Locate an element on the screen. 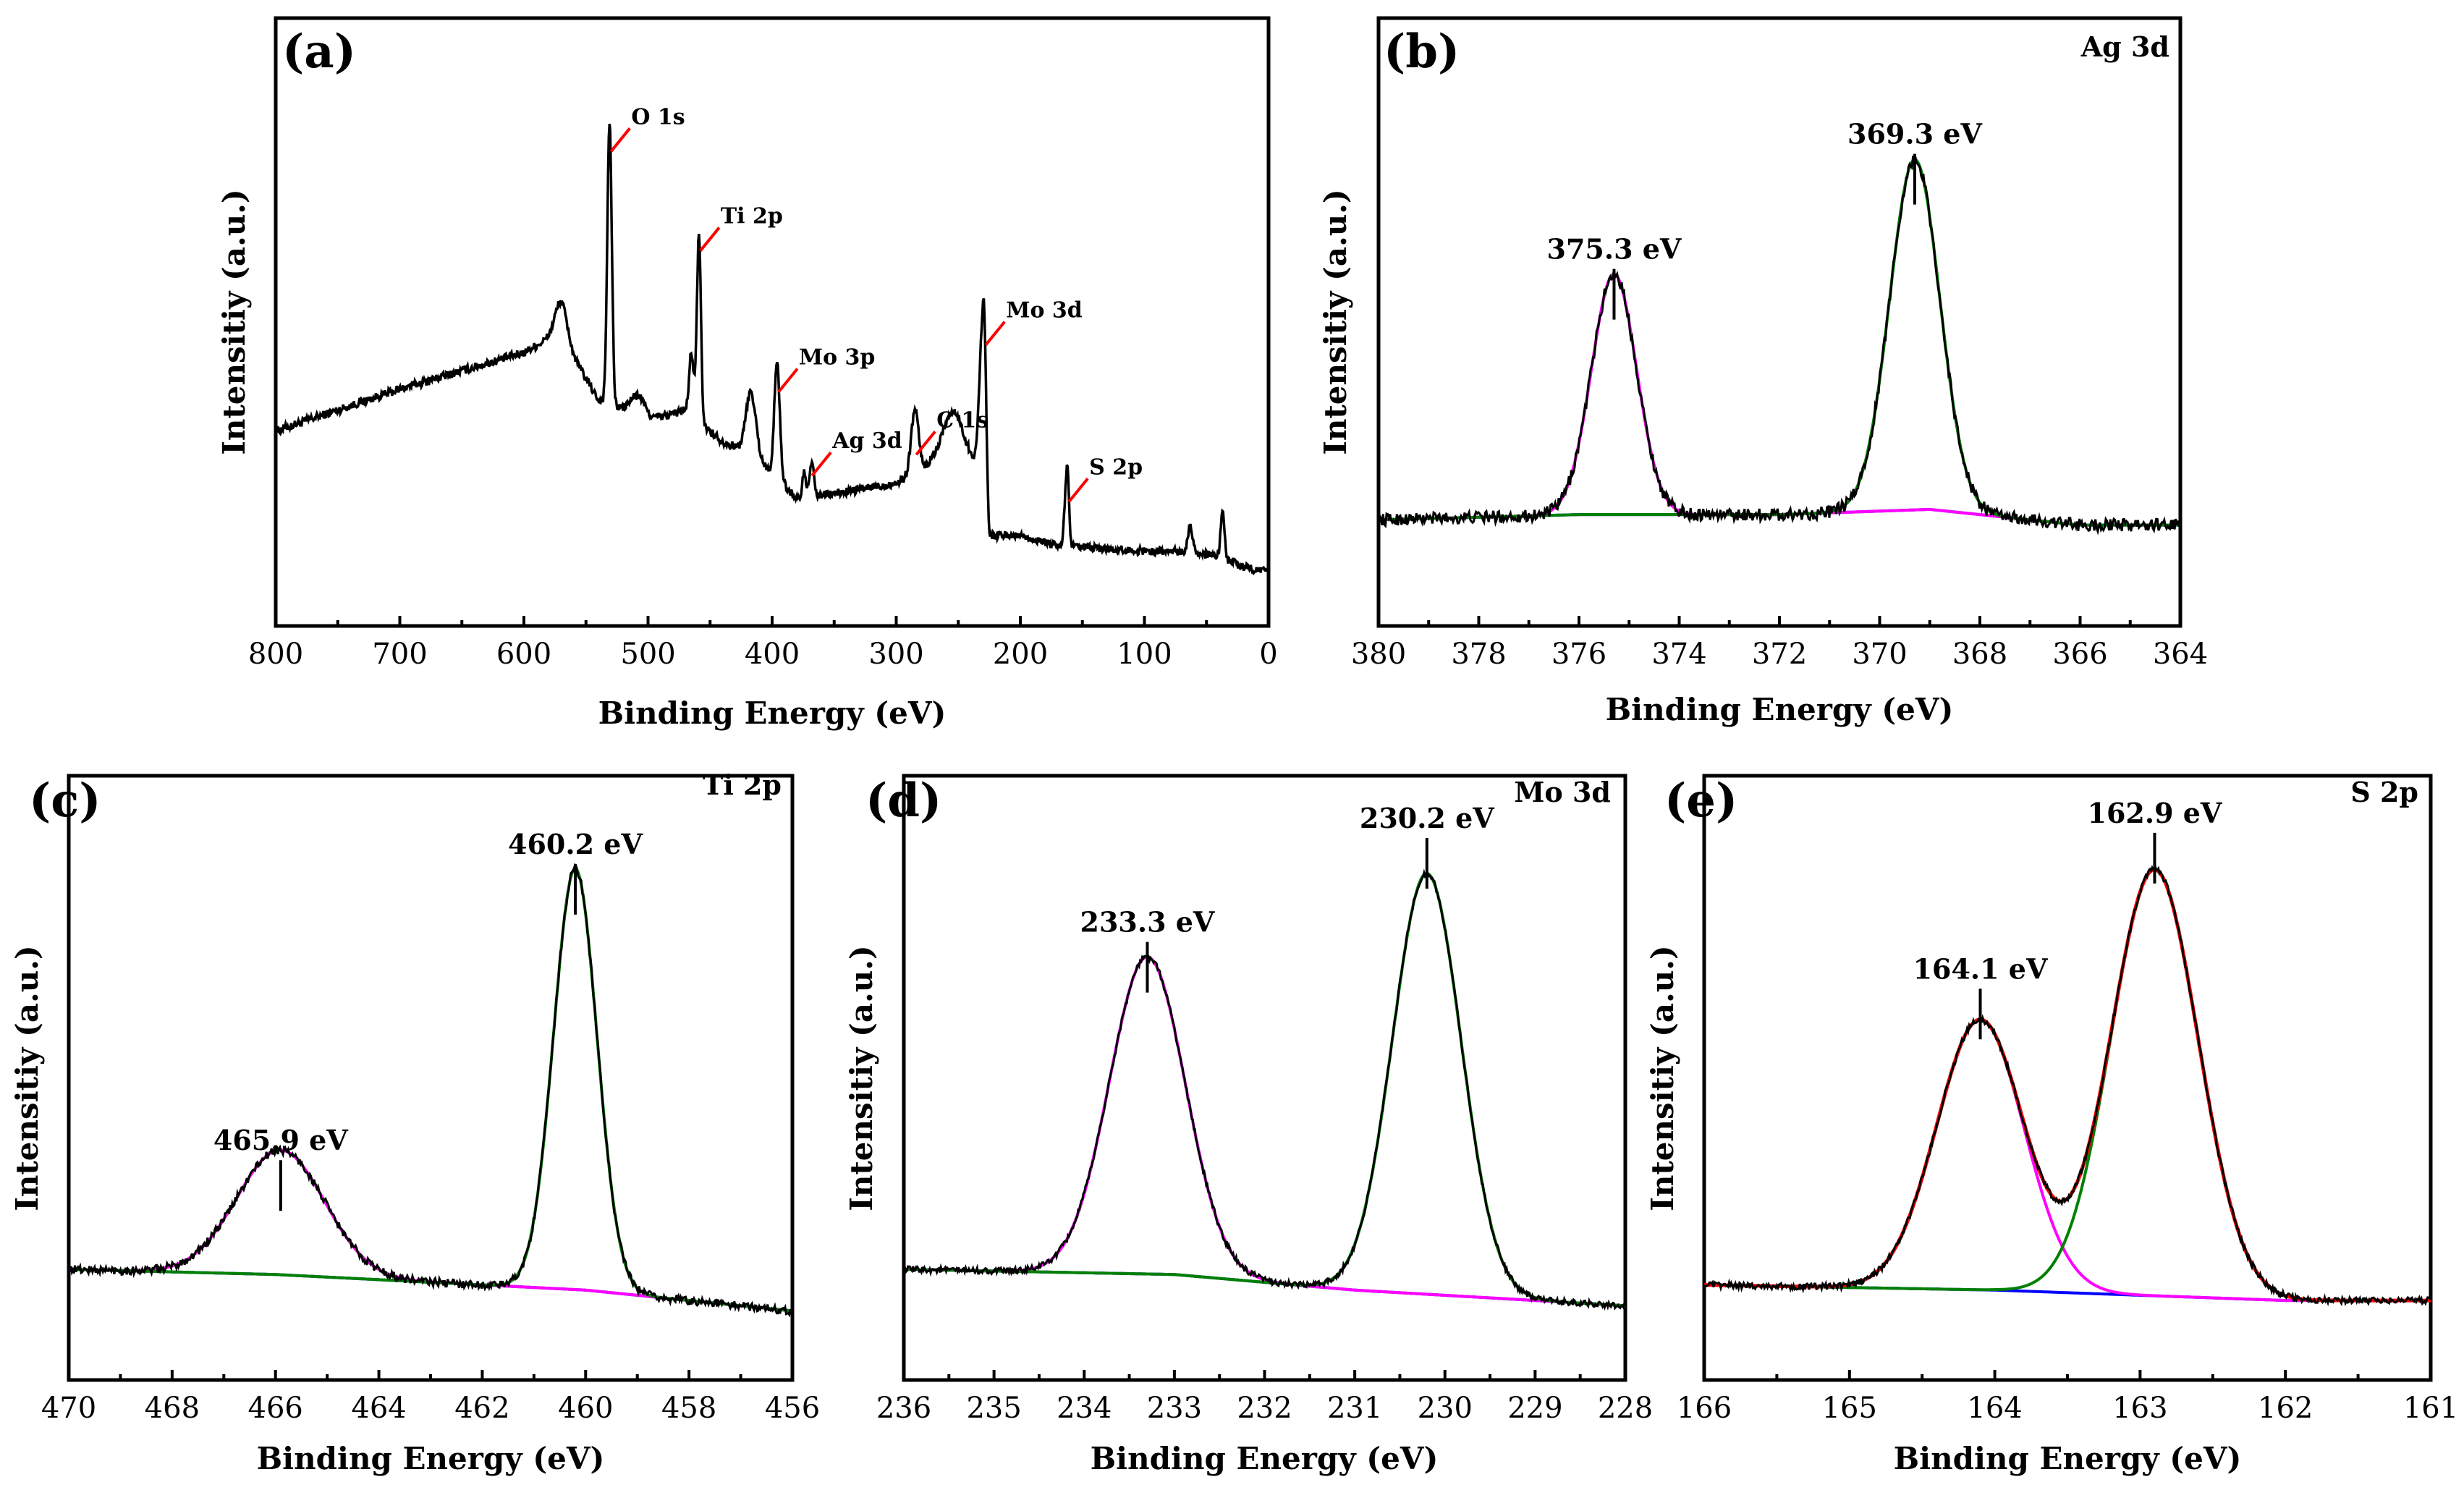  panel-c-xlabel: Binding Energy (eV) is located at coordinates (431, 1458).